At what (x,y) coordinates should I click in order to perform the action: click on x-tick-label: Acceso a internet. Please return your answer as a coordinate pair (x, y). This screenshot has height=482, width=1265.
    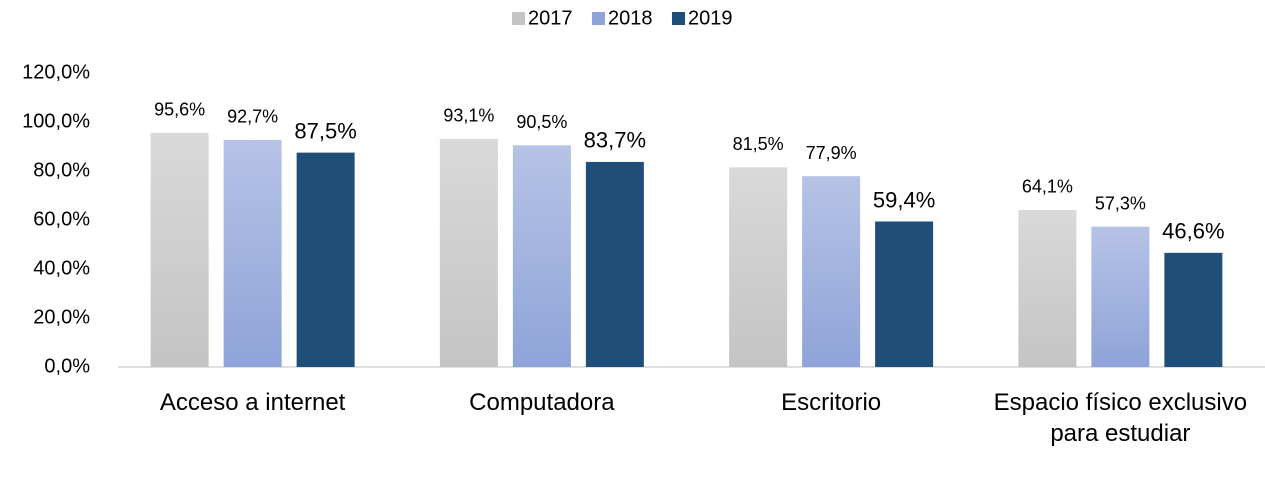
    Looking at the image, I should click on (252, 402).